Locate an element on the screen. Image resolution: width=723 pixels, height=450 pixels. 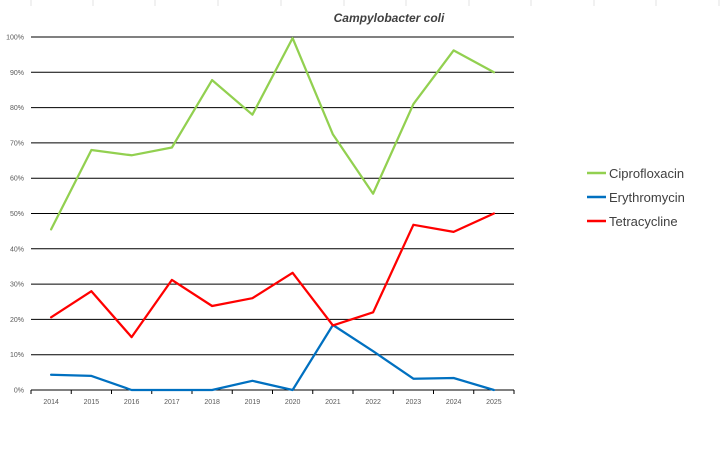
y-axis-tick-labels: 0% 10% 20% 30% 40% 50% 60% 70% 80% 90% 100% is located at coordinates (15, 215).